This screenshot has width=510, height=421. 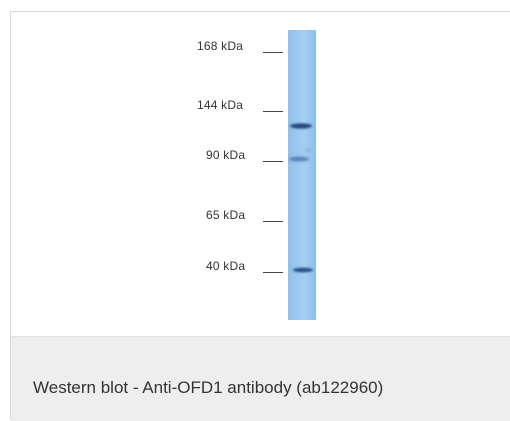 What do you see at coordinates (301, 198) in the screenshot?
I see `blot-bands` at bounding box center [301, 198].